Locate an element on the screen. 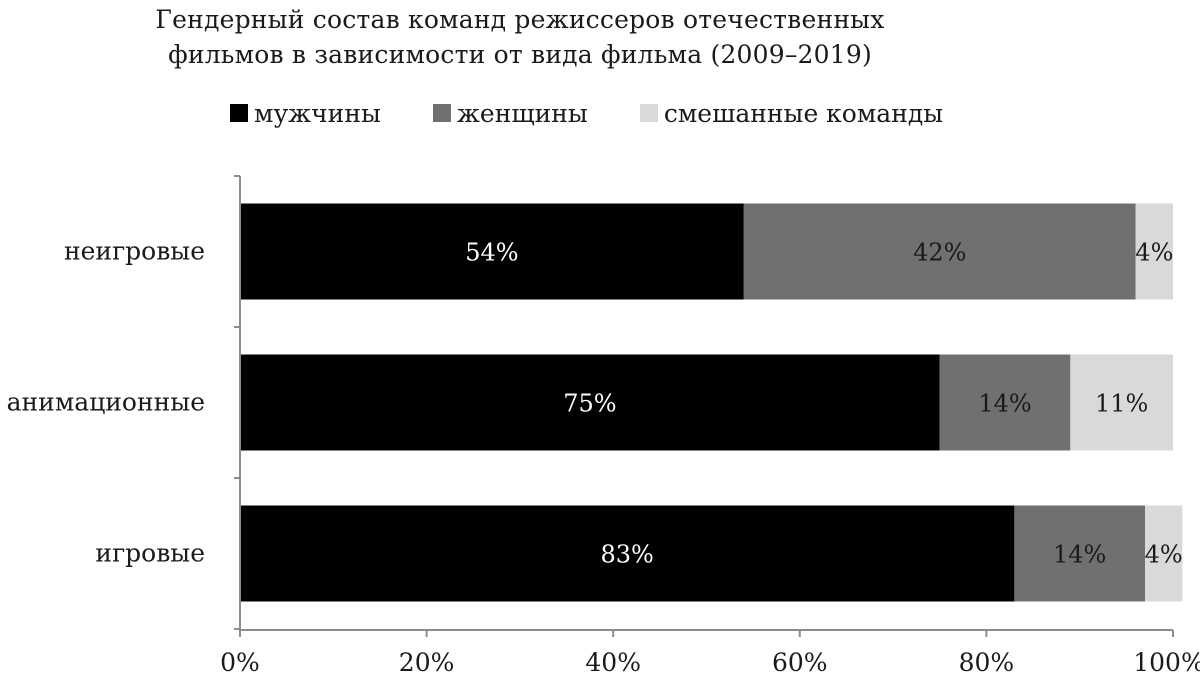 The width and height of the screenshot is (1200, 680). legend-label-women: женщины is located at coordinates (522, 113).